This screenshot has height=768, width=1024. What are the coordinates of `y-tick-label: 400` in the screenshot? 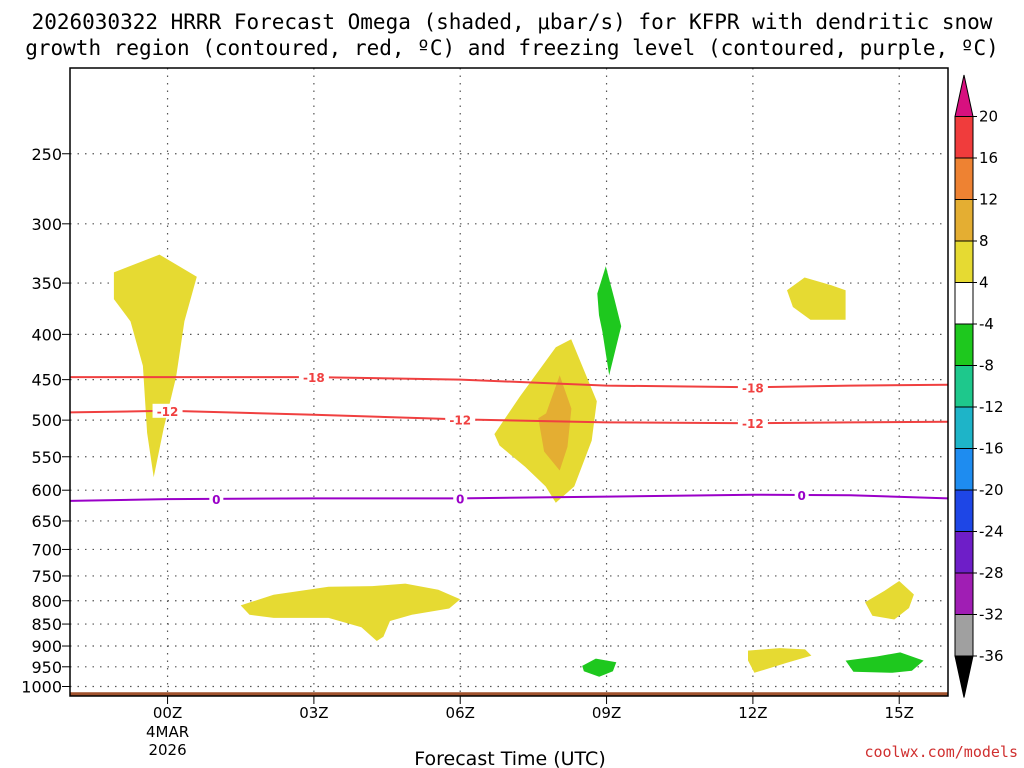 It's located at (46, 334).